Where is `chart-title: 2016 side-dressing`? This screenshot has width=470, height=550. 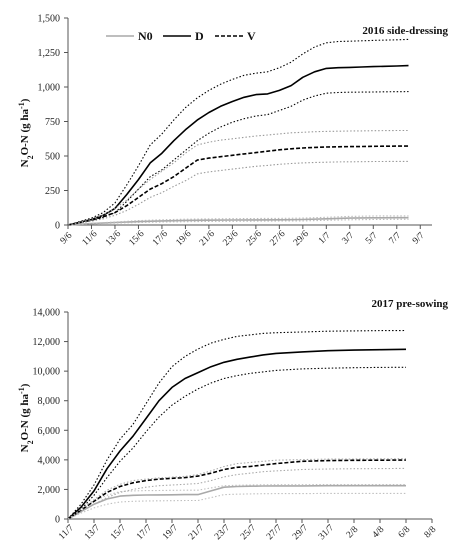
chart-title: 2016 side-dressing is located at coordinates (405, 31).